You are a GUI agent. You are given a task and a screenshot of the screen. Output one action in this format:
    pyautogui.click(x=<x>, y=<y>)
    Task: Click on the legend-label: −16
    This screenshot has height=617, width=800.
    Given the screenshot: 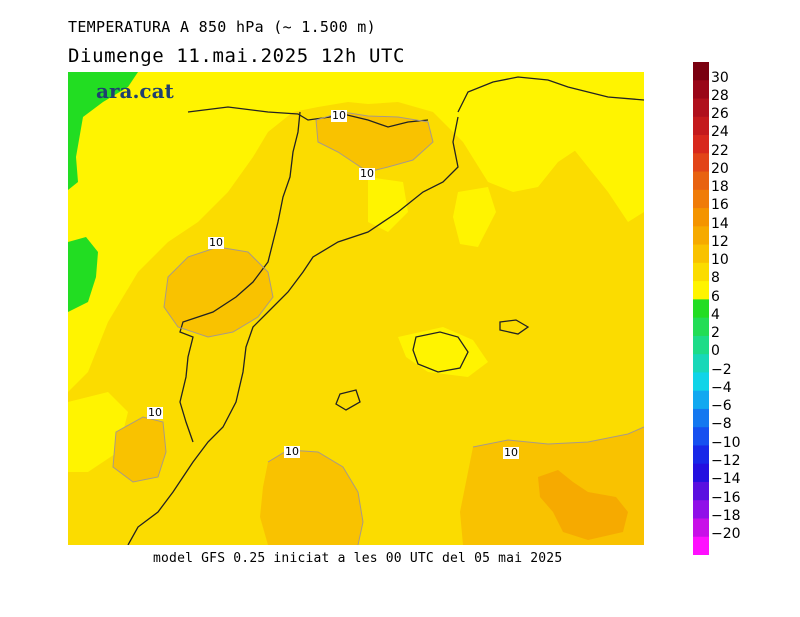 What is the action you would take?
    pyautogui.click(x=726, y=497)
    